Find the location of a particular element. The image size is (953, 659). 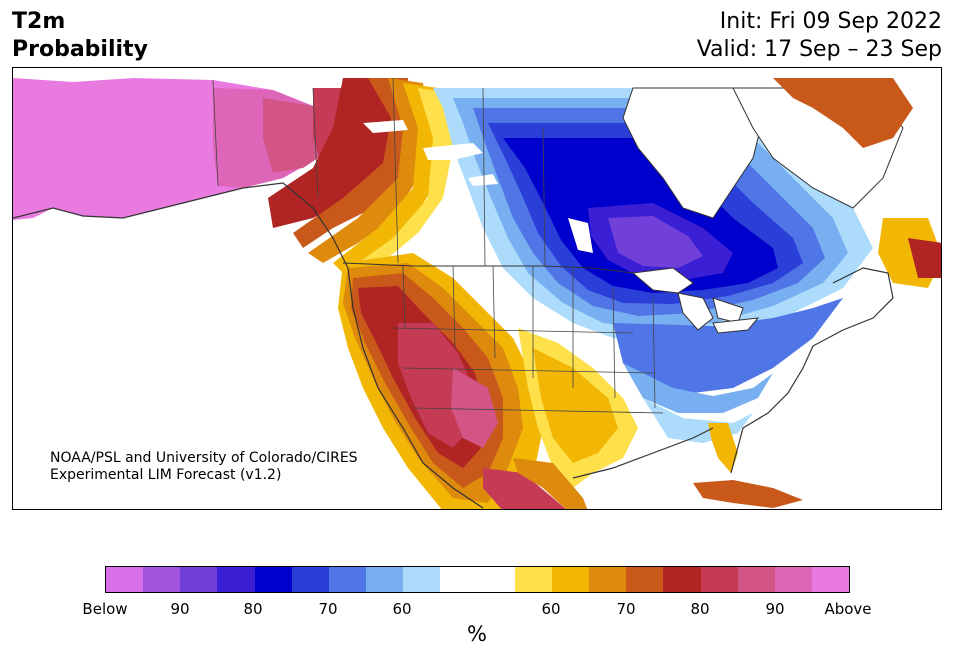

variable-label: T2m is located at coordinates (39, 21).